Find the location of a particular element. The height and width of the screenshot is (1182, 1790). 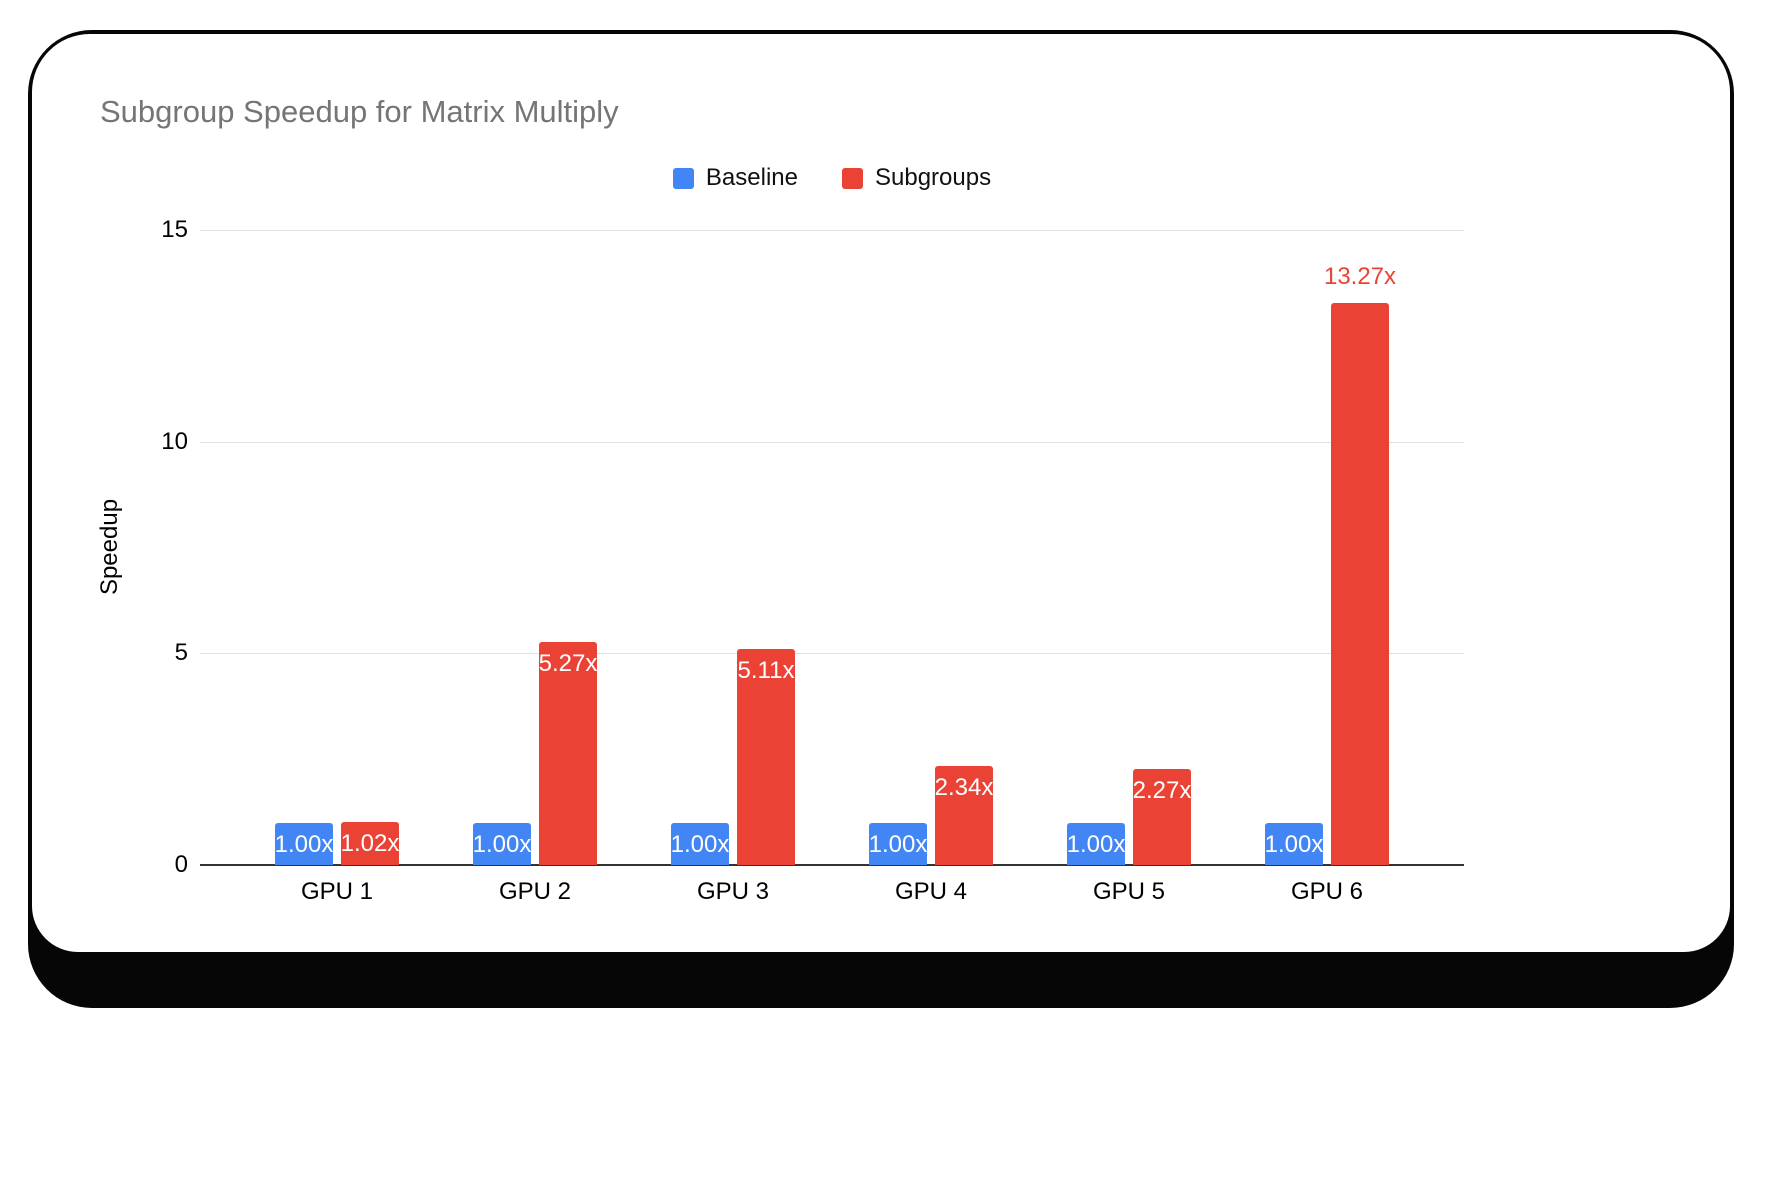

chart-title: Subgroup Speedup for Matrix Multiply is located at coordinates (359, 111).